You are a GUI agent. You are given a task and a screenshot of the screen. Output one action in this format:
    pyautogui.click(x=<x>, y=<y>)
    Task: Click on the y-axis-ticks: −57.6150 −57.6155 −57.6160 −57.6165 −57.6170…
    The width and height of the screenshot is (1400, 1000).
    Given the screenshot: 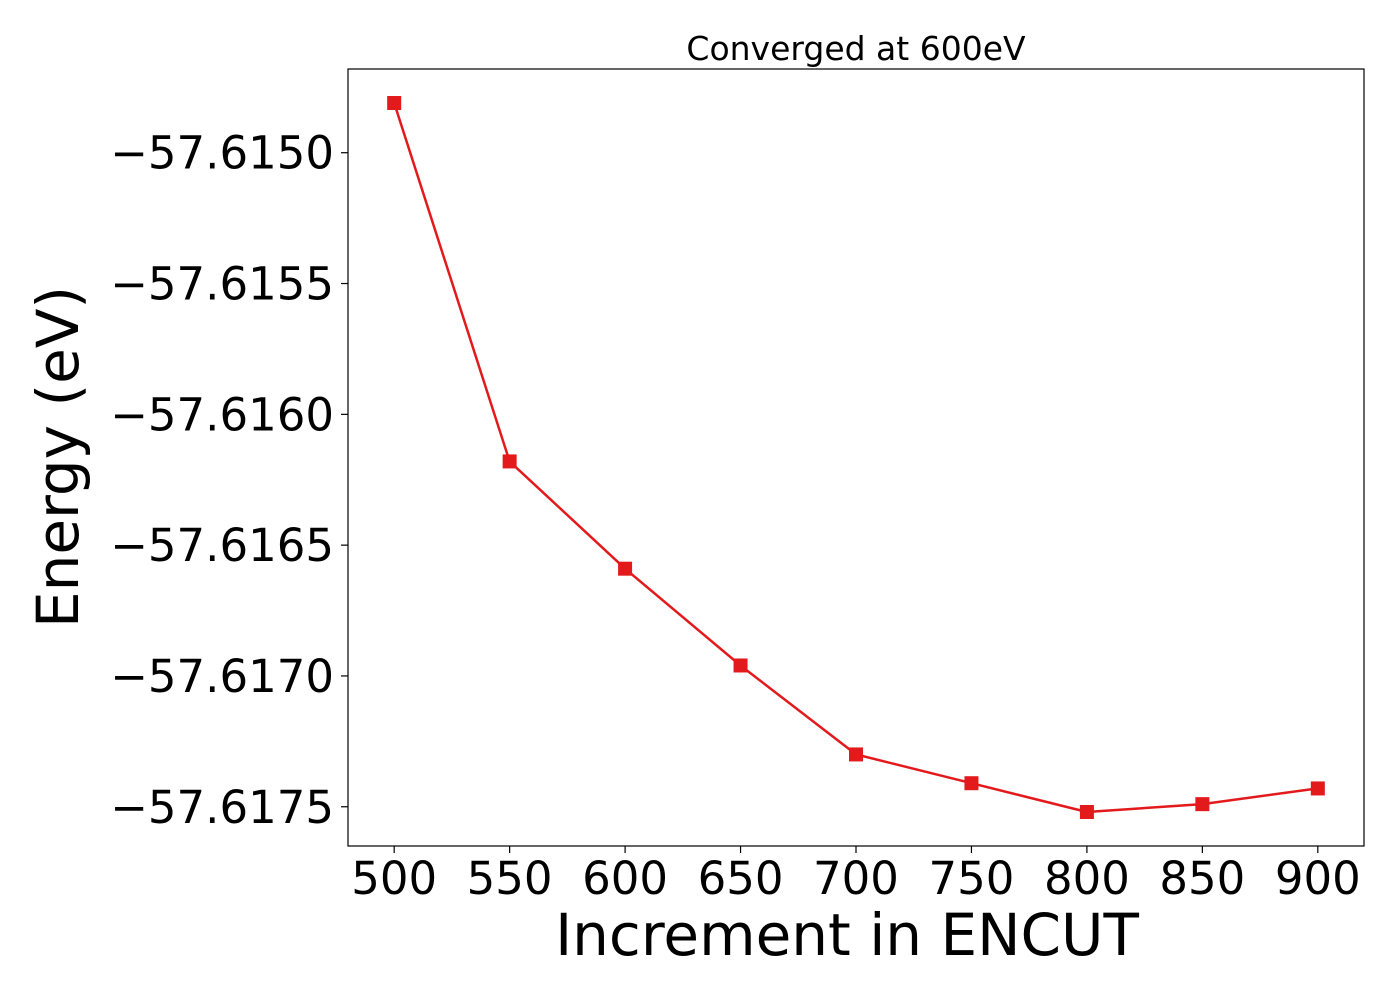 What is the action you would take?
    pyautogui.click(x=229, y=480)
    